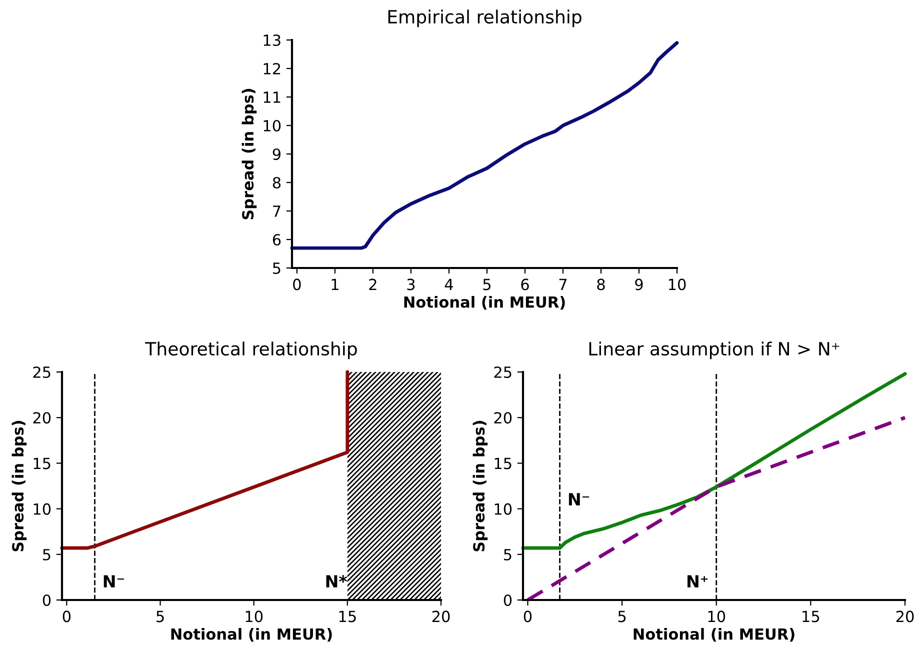 This screenshot has width=917, height=649. Describe the element at coordinates (601, 284) in the screenshot. I see `x-tick-label: 8` at that location.